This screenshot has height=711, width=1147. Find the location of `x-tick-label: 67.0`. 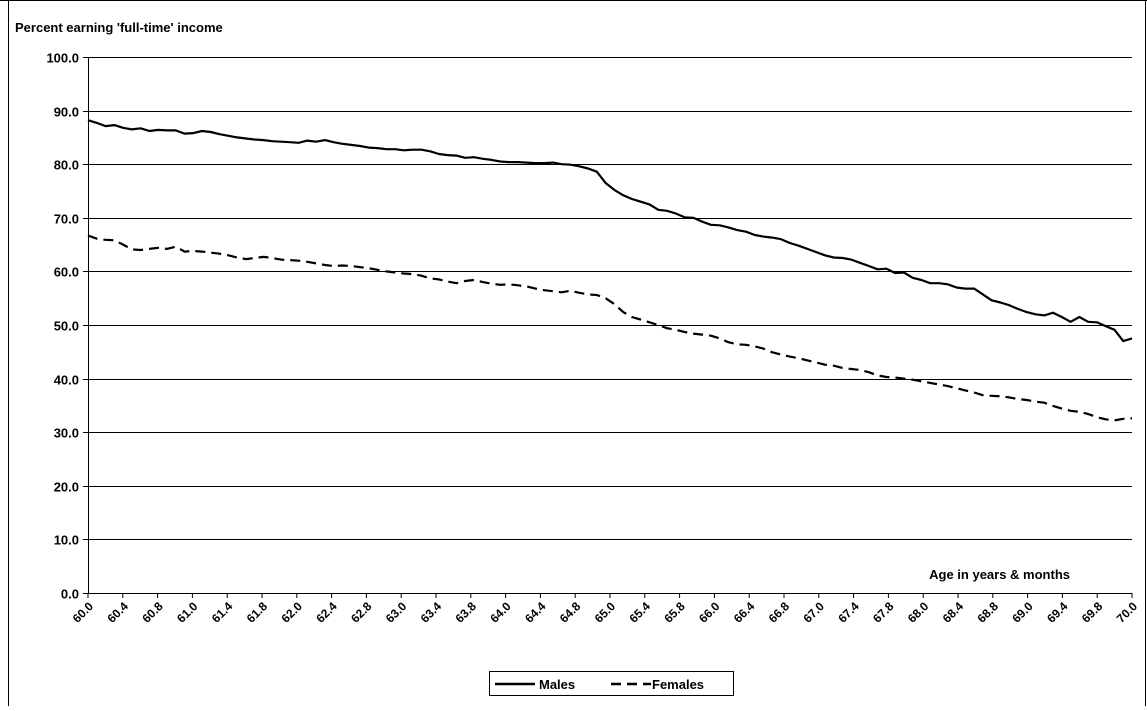

x-tick-label: 67.0 is located at coordinates (814, 612).